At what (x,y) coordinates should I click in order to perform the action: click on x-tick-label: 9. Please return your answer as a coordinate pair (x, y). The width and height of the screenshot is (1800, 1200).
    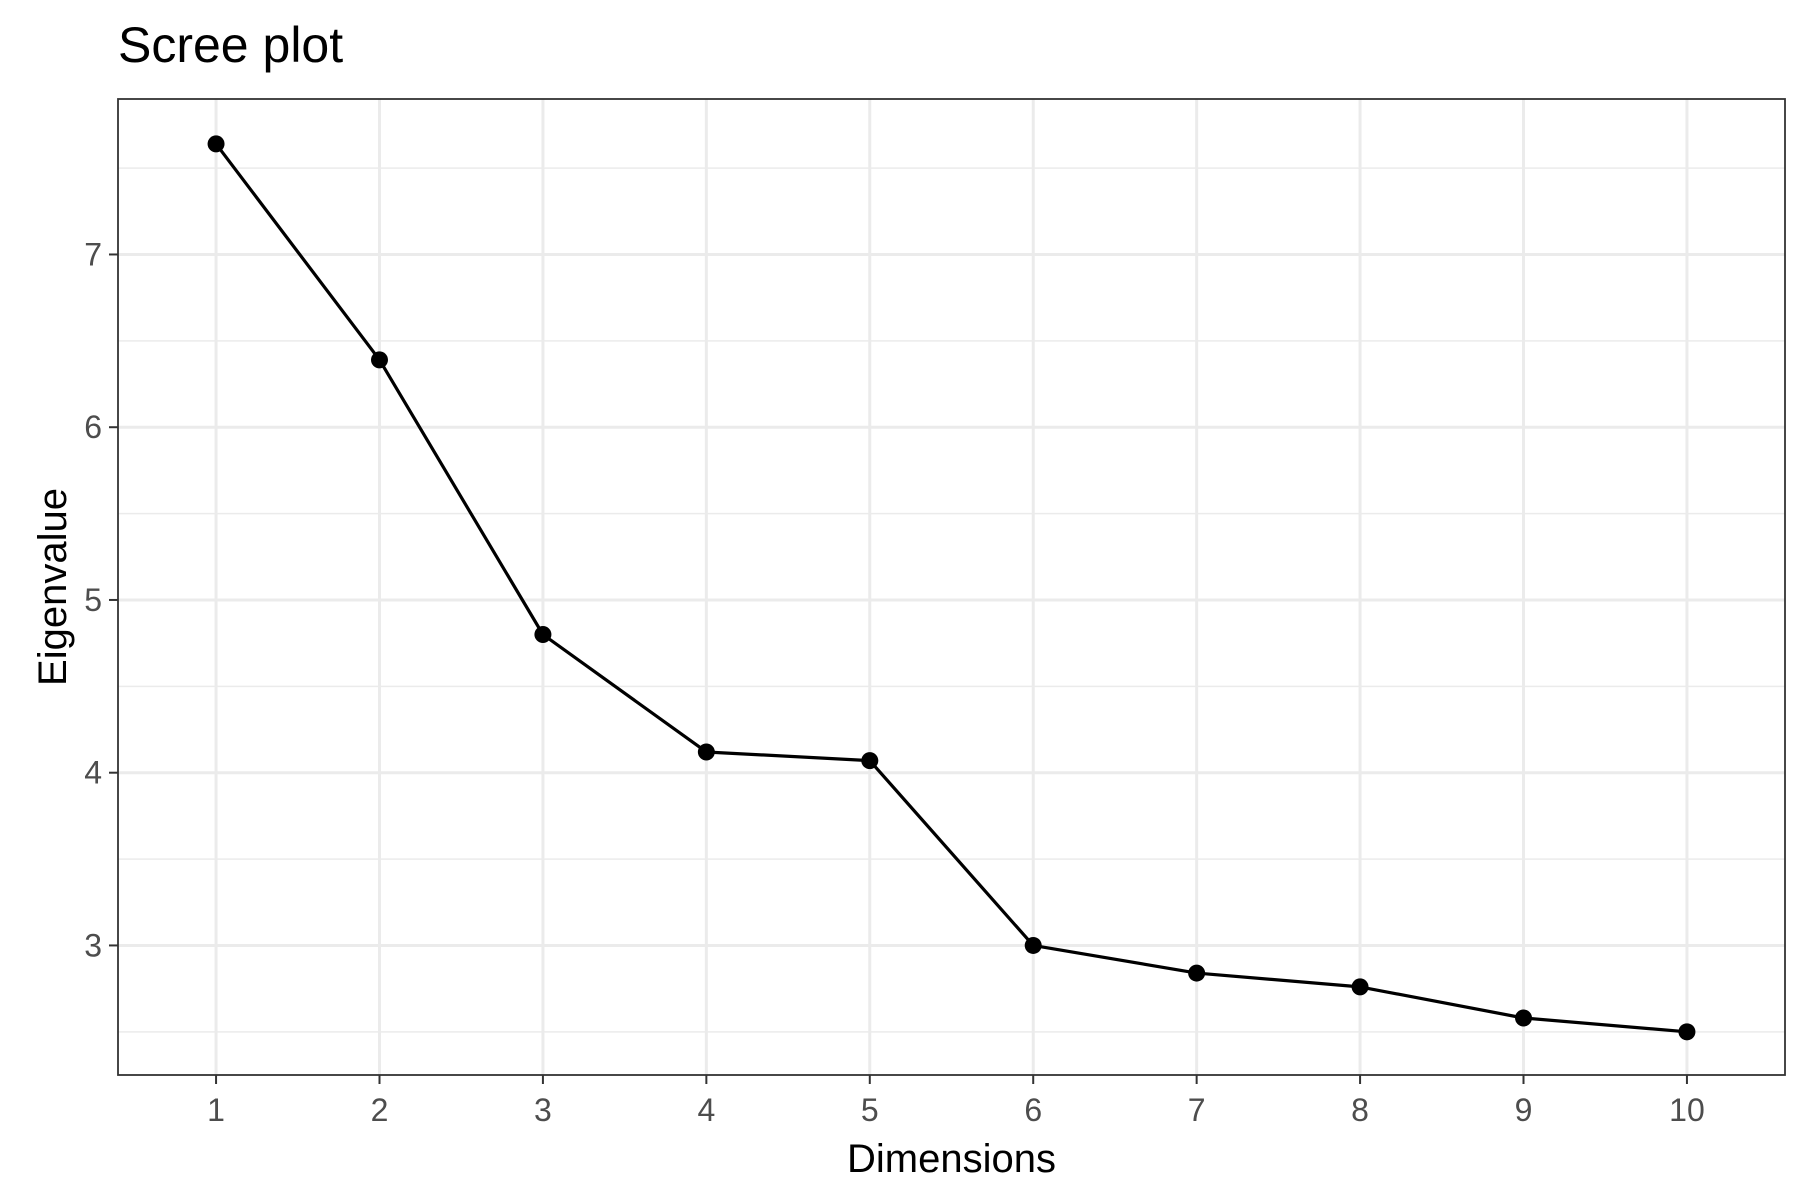
    Looking at the image, I should click on (1524, 1110).